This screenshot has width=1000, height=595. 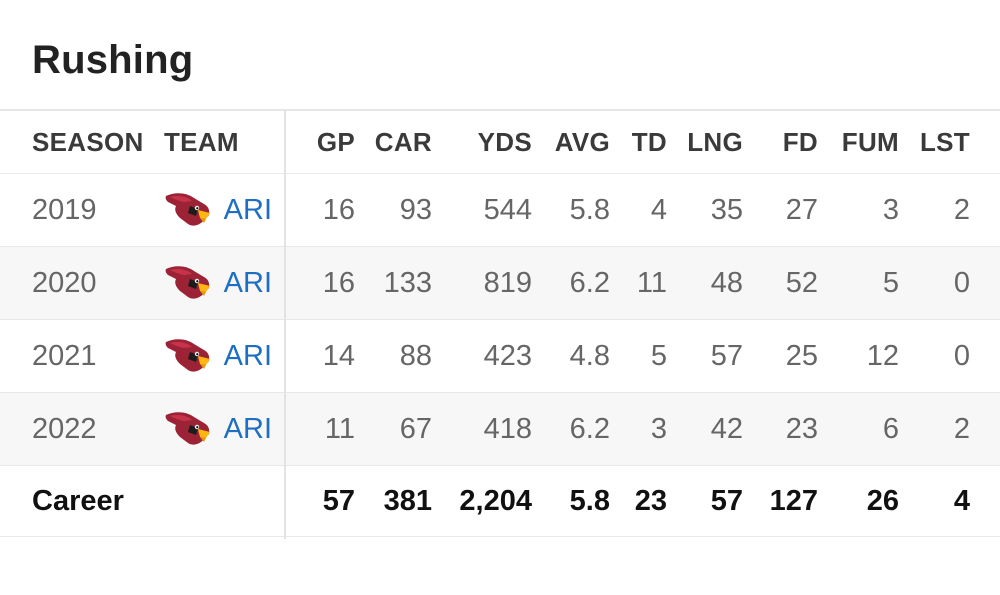 I want to click on career-td: 23, so click(x=650, y=500).